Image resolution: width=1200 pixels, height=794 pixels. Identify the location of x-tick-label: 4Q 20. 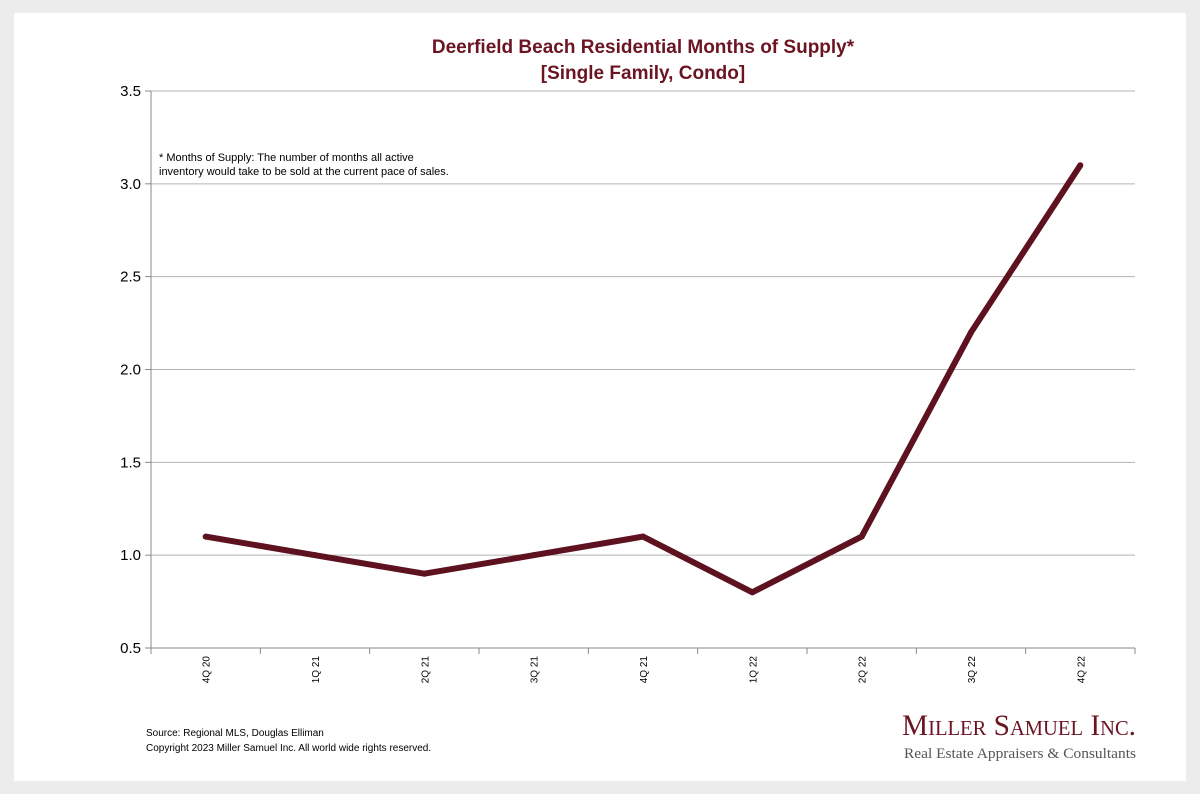
(207, 670).